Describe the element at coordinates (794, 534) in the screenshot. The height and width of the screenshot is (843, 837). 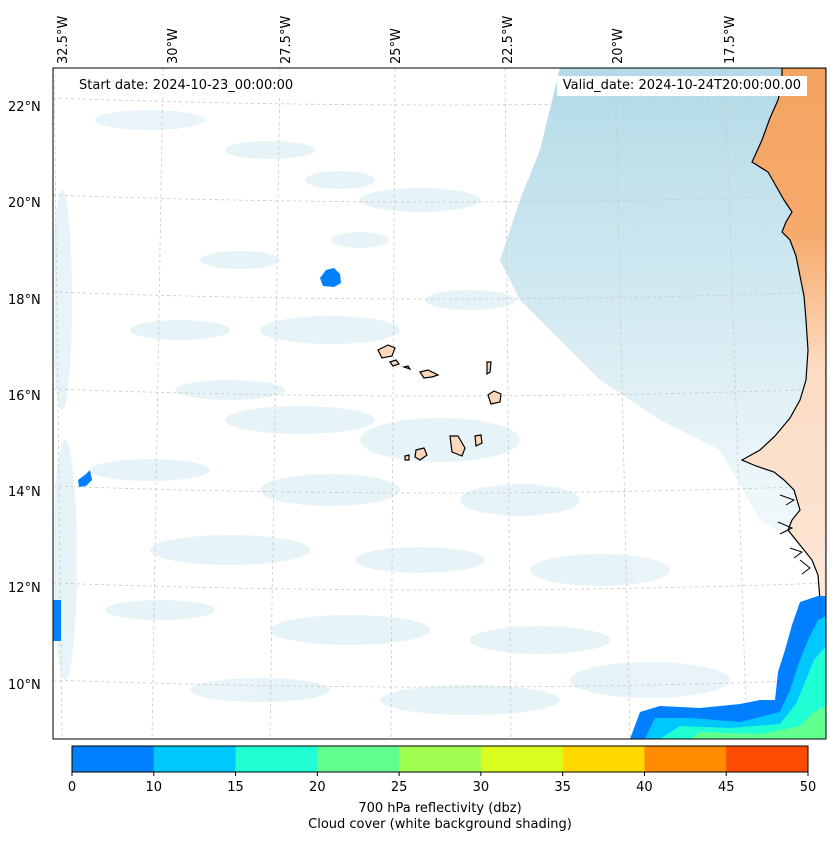
I see `africa-coast-details` at that location.